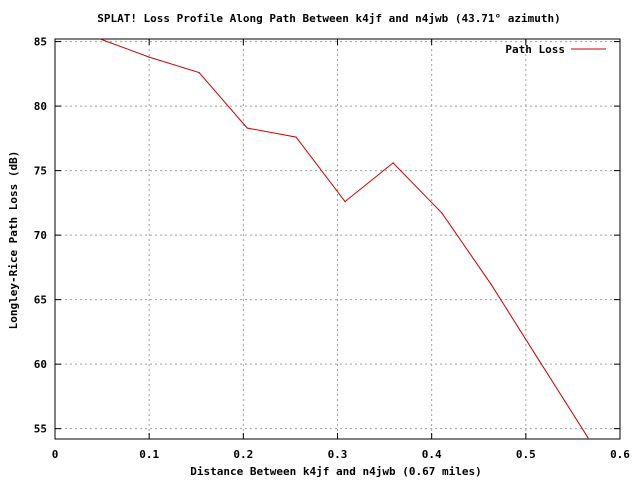 This screenshot has width=640, height=480. I want to click on y-tick-label: 55, so click(40, 429).